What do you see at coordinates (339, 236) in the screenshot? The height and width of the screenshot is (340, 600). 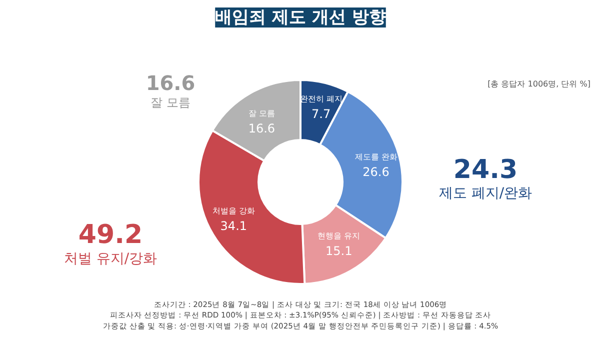 I see `slice-label: 현행을 유지` at bounding box center [339, 236].